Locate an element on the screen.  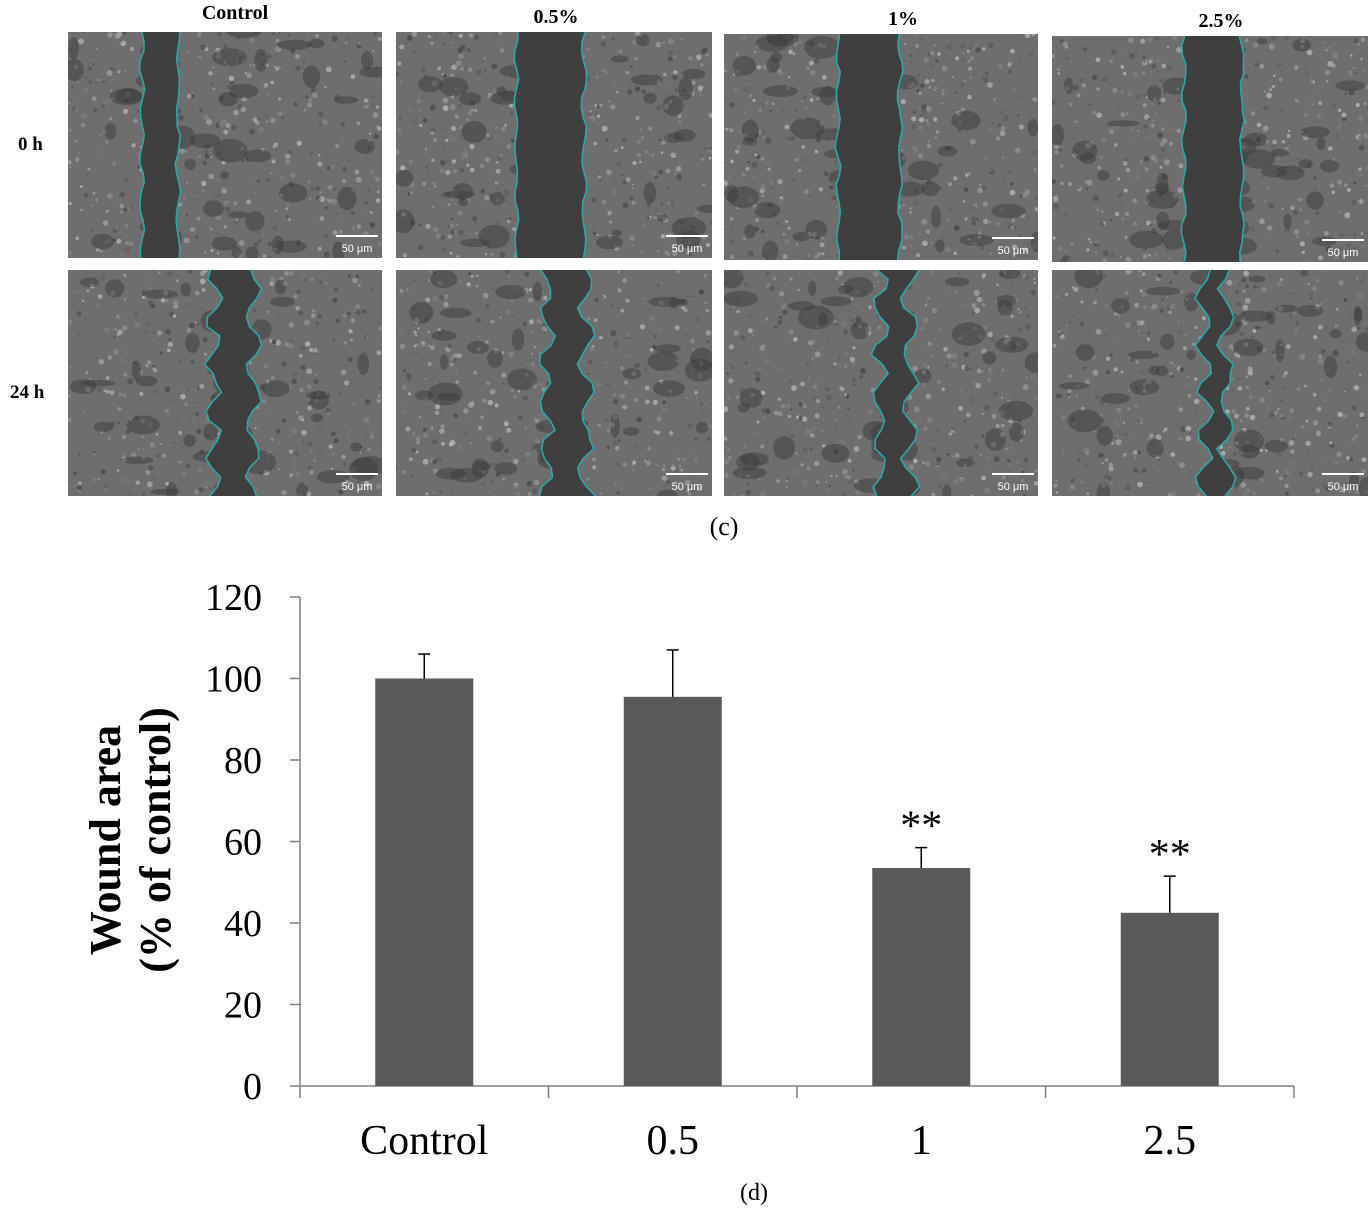
y-tick-label: 80 is located at coordinates (243, 761).